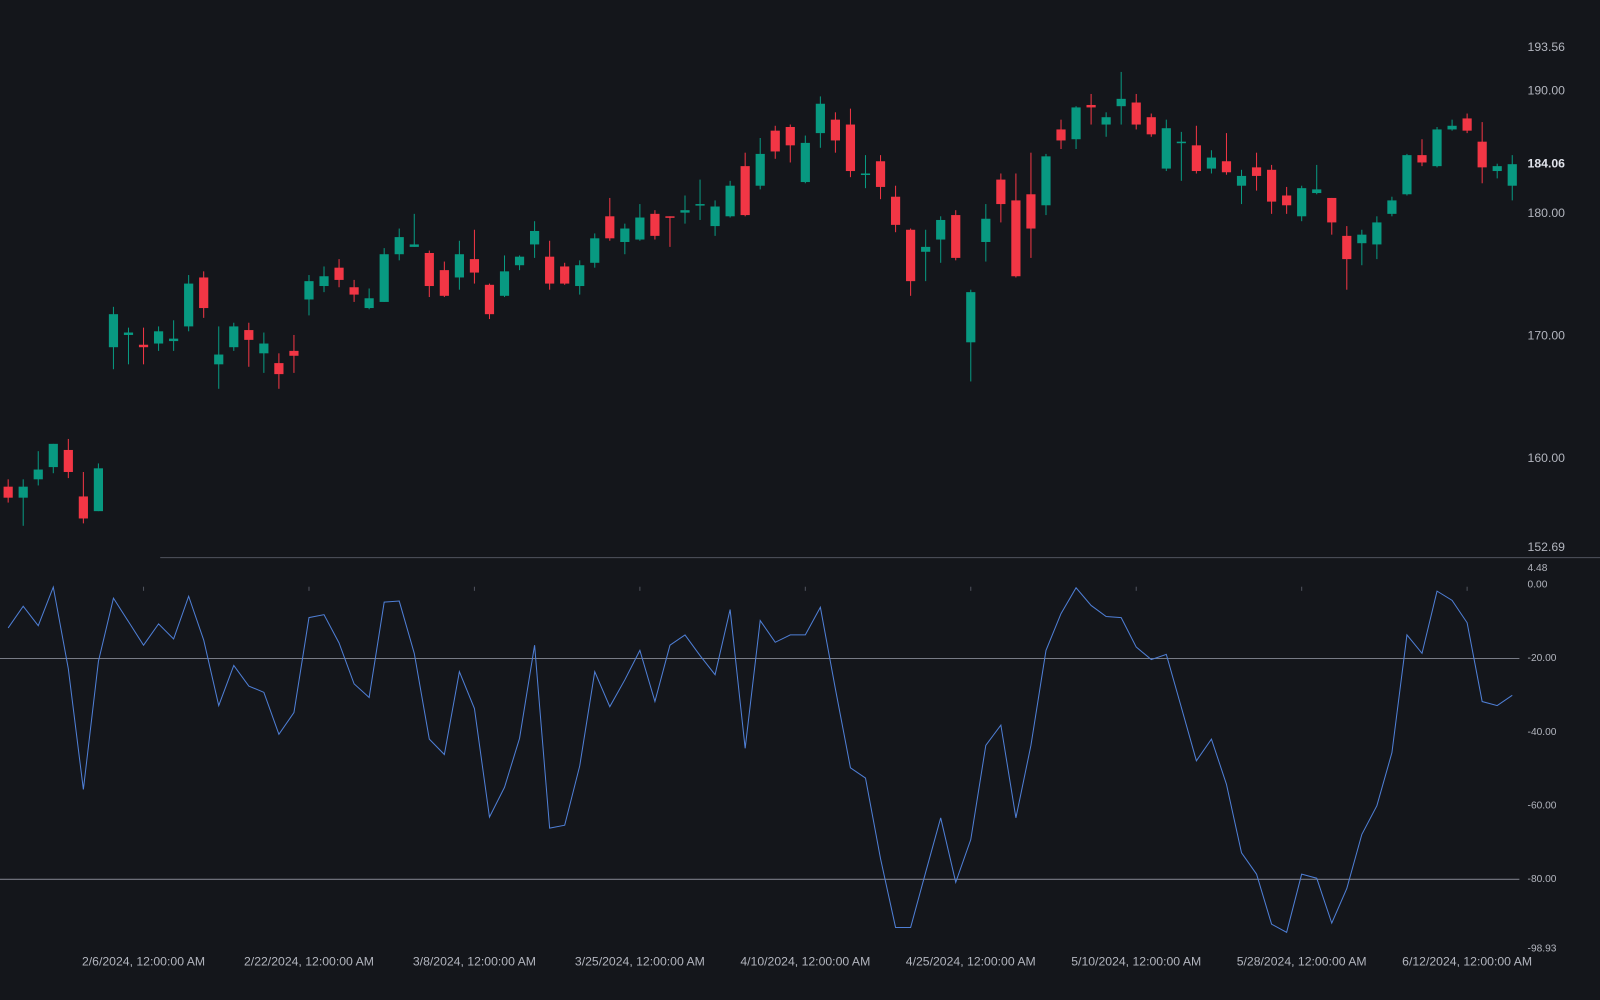  Describe the element at coordinates (309, 961) in the screenshot. I see `x-tick-label: 2/22/2024, 12:00:00 AM` at that location.